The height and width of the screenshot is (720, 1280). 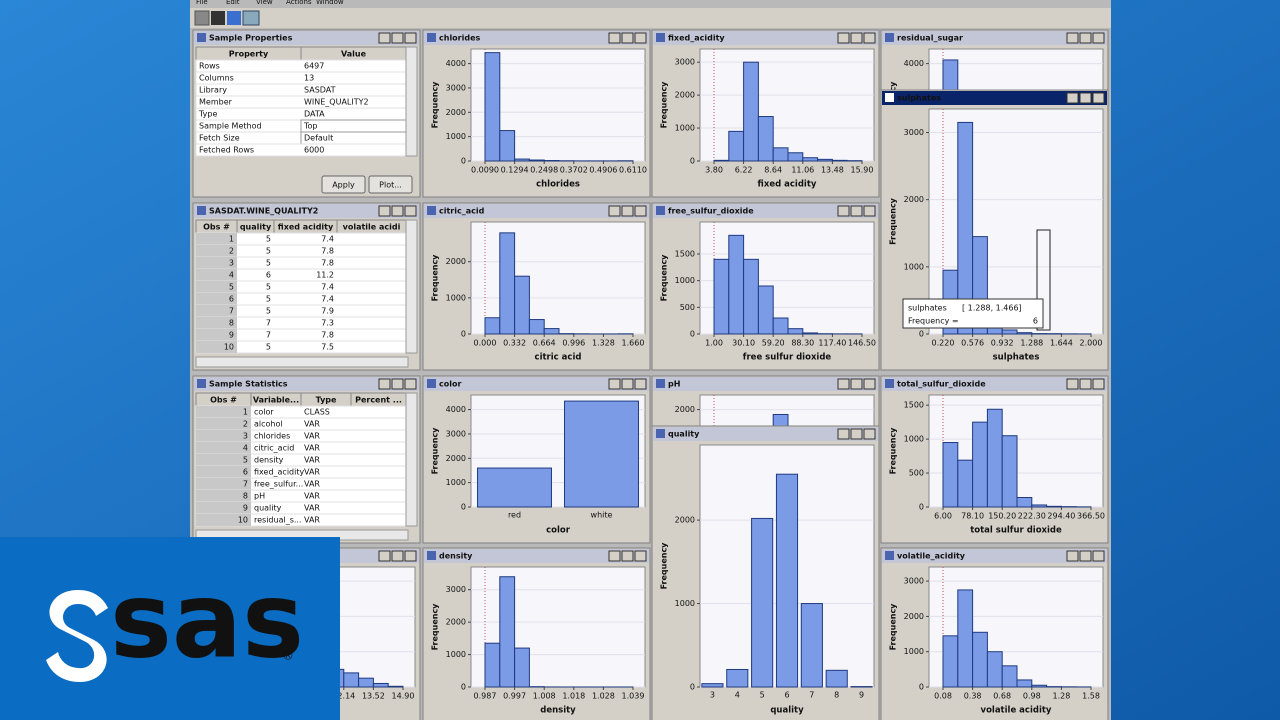 What do you see at coordinates (299, 3) in the screenshot?
I see `menu-item: Actions` at bounding box center [299, 3].